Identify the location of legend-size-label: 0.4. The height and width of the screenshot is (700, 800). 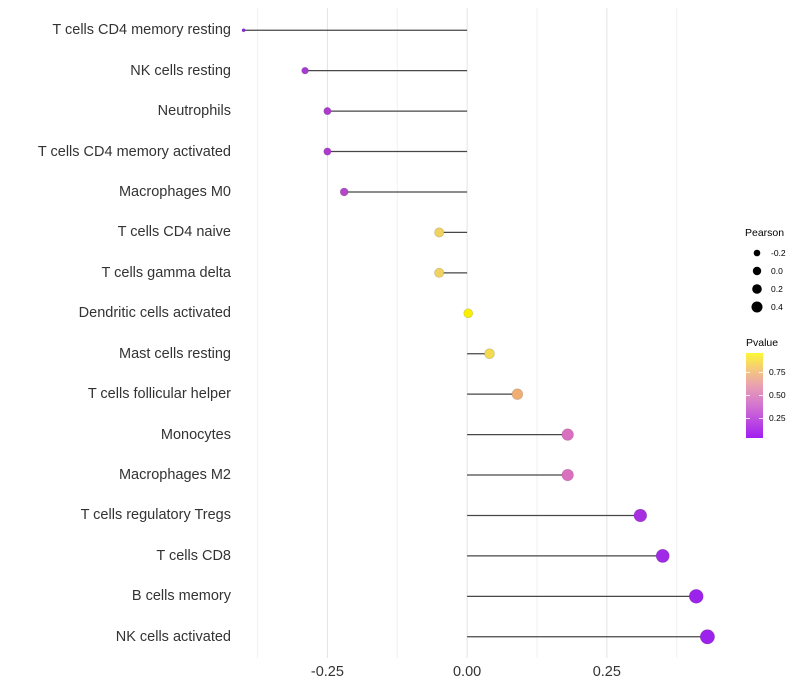
(777, 307).